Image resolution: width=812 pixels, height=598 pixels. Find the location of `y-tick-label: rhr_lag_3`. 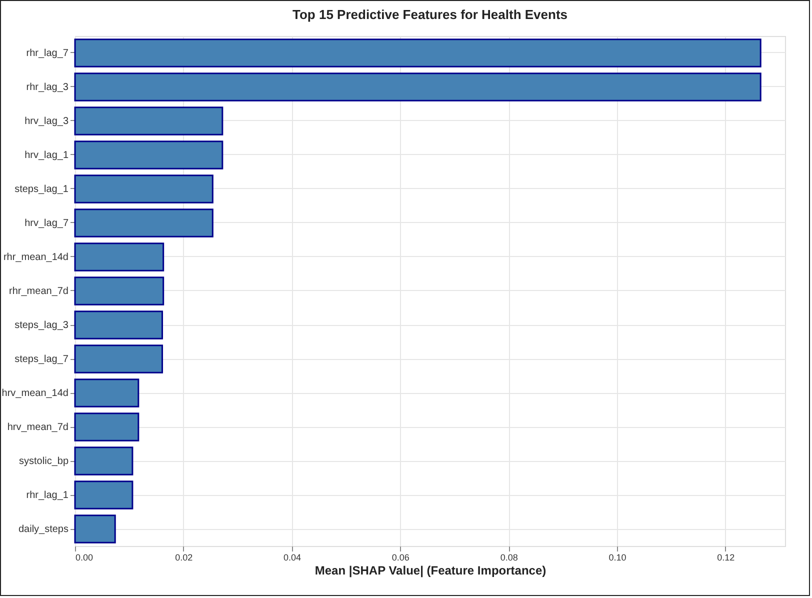

y-tick-label: rhr_lag_3 is located at coordinates (47, 87).